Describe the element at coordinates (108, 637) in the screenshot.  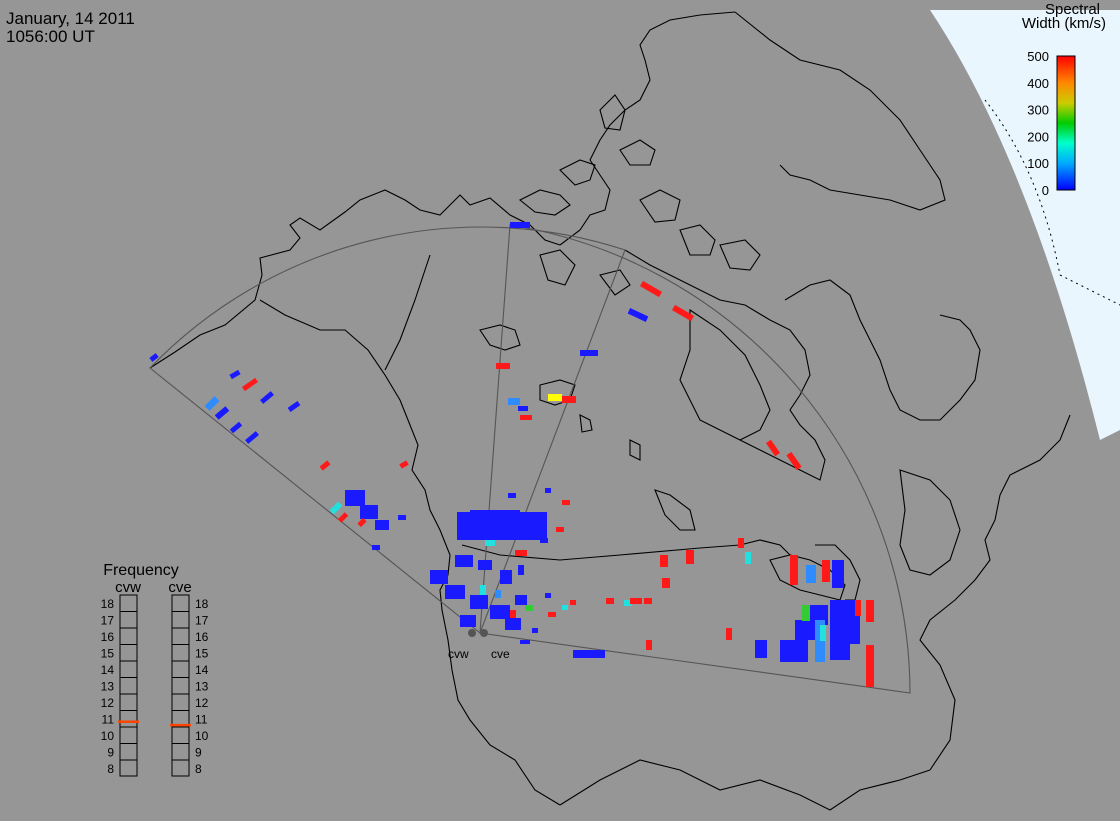
I see `frequency-tick-left: 16` at that location.